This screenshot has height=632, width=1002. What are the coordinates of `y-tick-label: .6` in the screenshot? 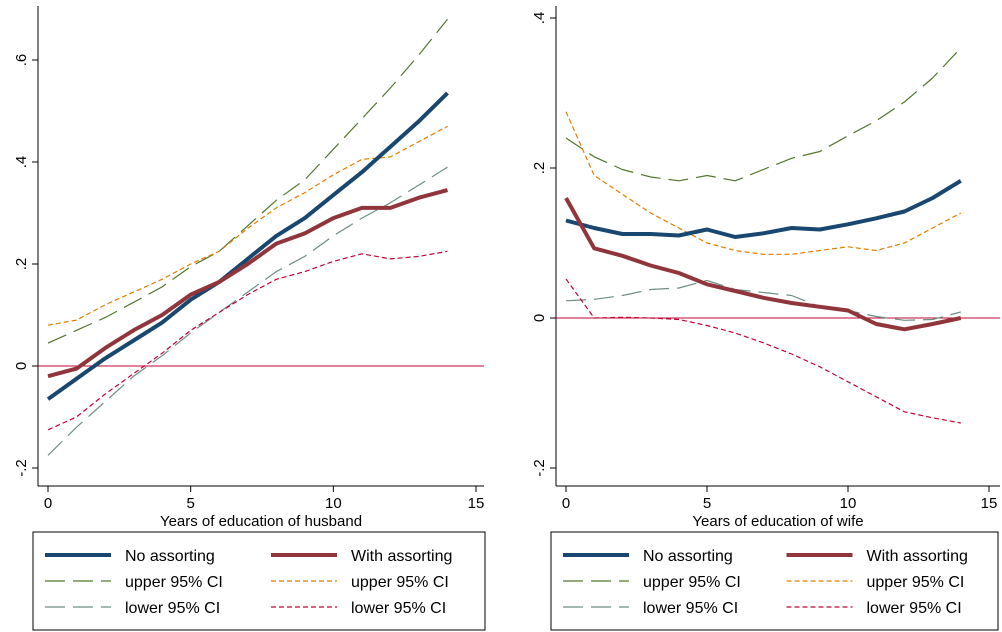 It's located at (21, 60).